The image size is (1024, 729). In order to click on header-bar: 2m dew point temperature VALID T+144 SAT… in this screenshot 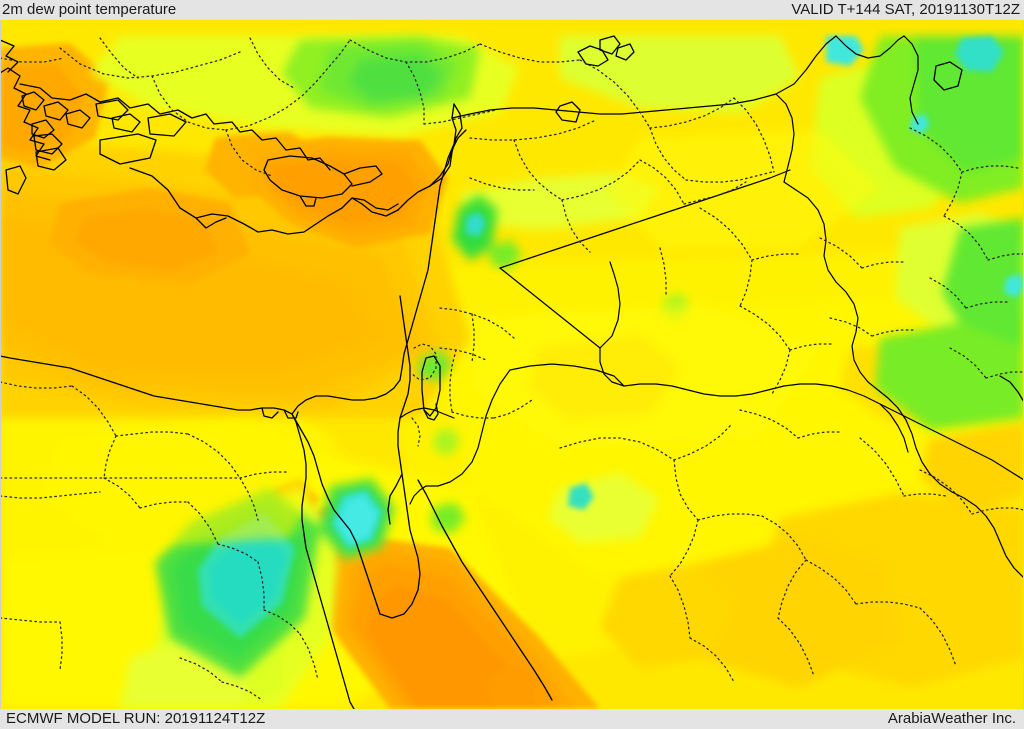, I will do `click(512, 10)`.